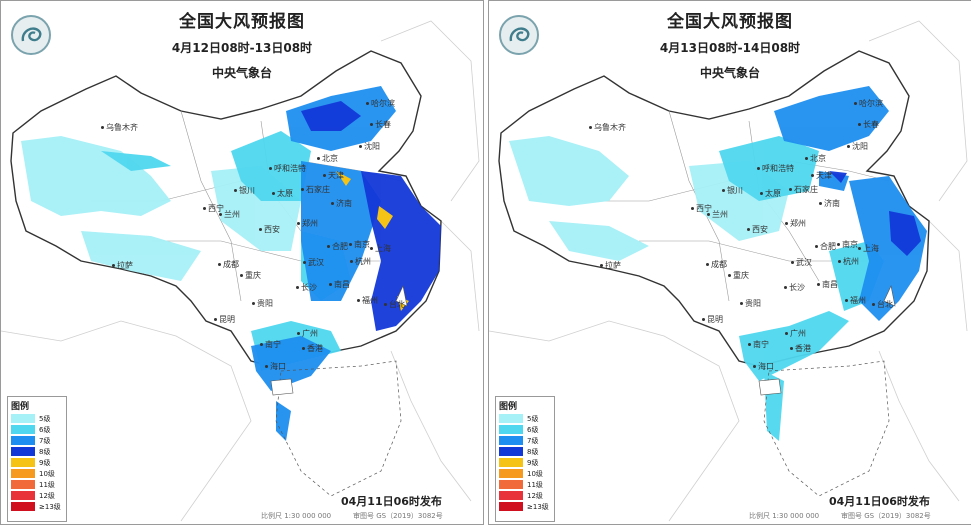 This screenshot has height=525, width=971. What do you see at coordinates (213, 208) in the screenshot?
I see `city-label: 西宁` at bounding box center [213, 208].